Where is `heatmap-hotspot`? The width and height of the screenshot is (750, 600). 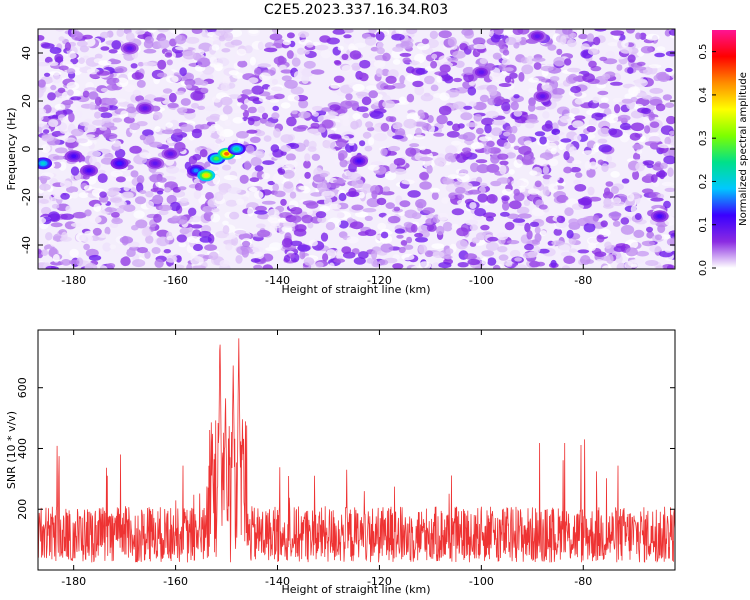 heatmap-hotspot is located at coordinates (170, 154).